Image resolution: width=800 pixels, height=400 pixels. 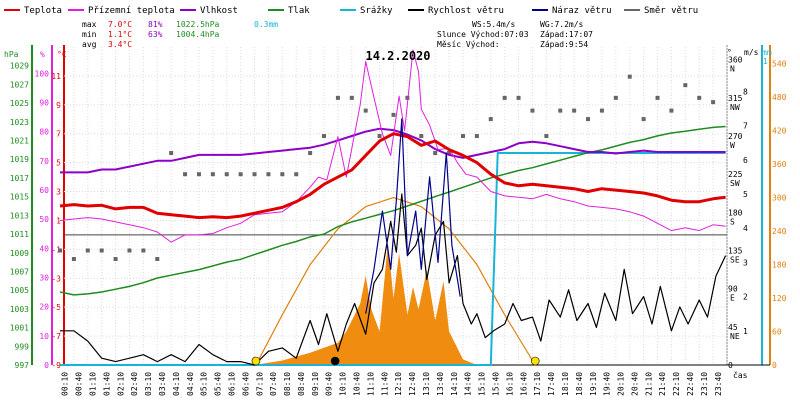 What do you see at coordinates (751, 52) in the screenshot?
I see `axis-title-wind: m/s` at bounding box center [751, 52].